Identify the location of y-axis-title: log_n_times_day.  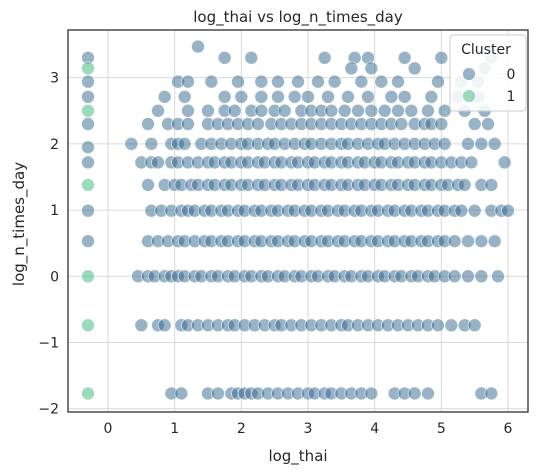
(19, 224).